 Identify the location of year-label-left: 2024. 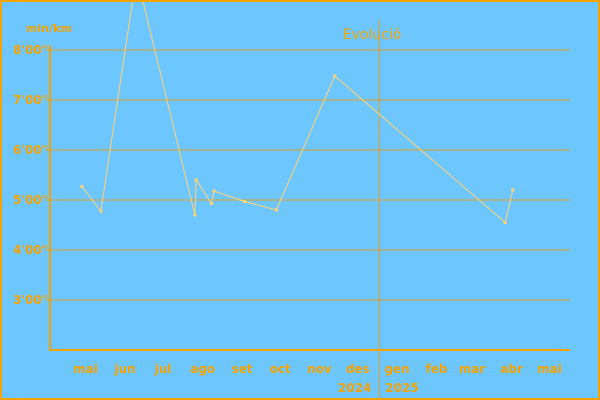
(354, 388).